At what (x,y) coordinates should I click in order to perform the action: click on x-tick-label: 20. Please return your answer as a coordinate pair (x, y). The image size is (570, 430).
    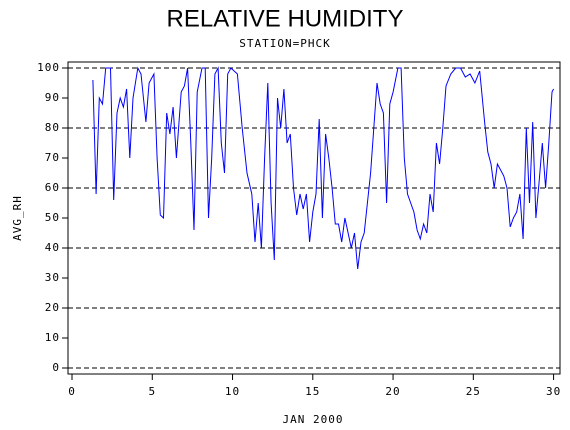
    Looking at the image, I should click on (392, 391).